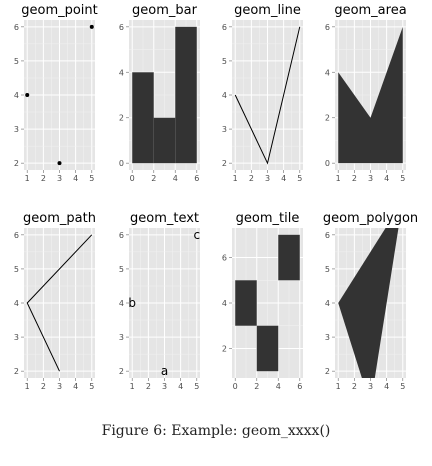  What do you see at coordinates (268, 218) in the screenshot?
I see `panel-title: geom_tile` at bounding box center [268, 218].